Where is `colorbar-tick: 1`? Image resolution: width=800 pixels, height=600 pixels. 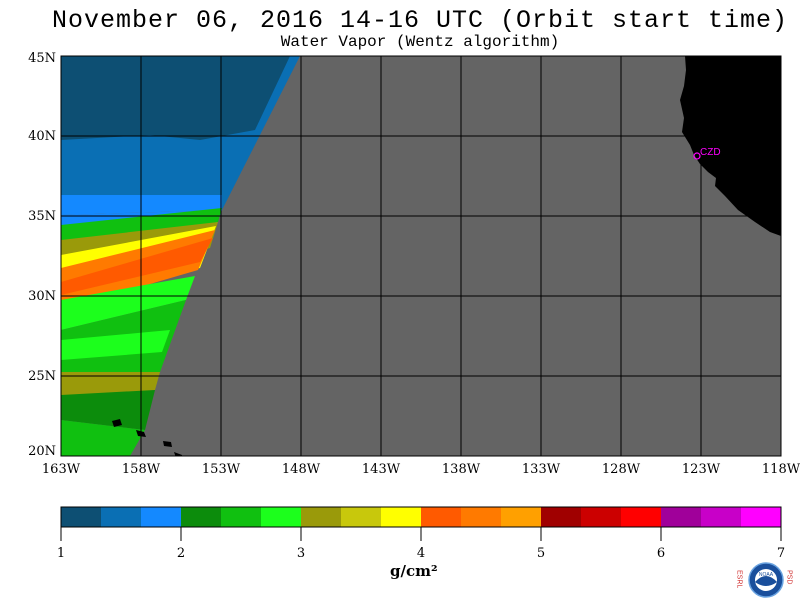 colorbar-tick: 1 is located at coordinates (61, 553).